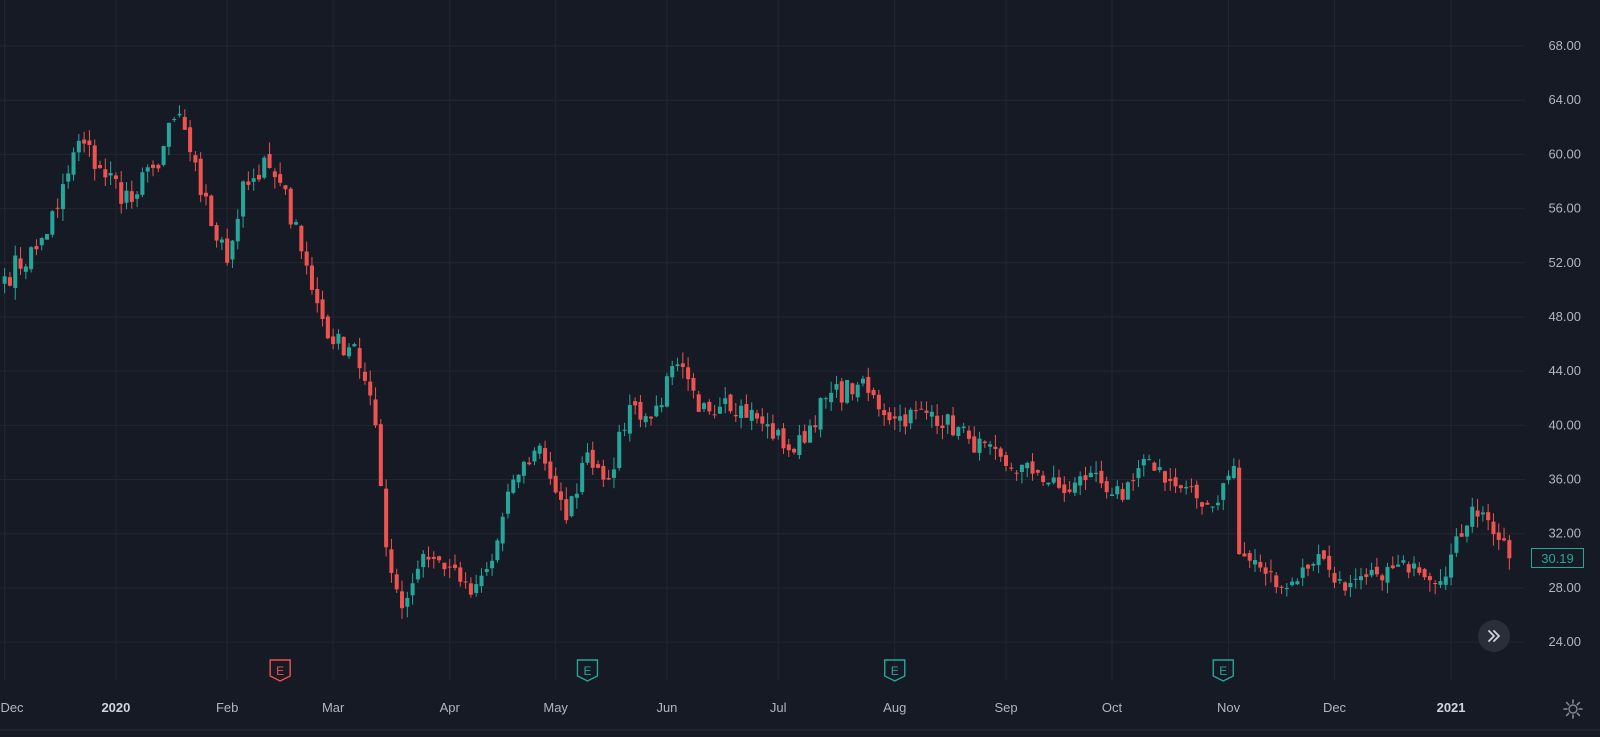 The width and height of the screenshot is (1600, 737). What do you see at coordinates (1564, 316) in the screenshot?
I see `price-tick-label: 48.00` at bounding box center [1564, 316].